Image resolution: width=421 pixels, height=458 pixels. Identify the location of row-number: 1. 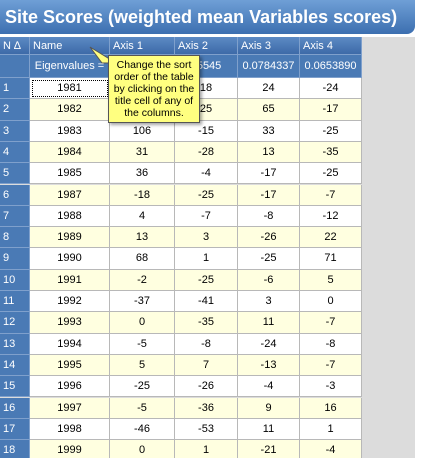
(15, 89).